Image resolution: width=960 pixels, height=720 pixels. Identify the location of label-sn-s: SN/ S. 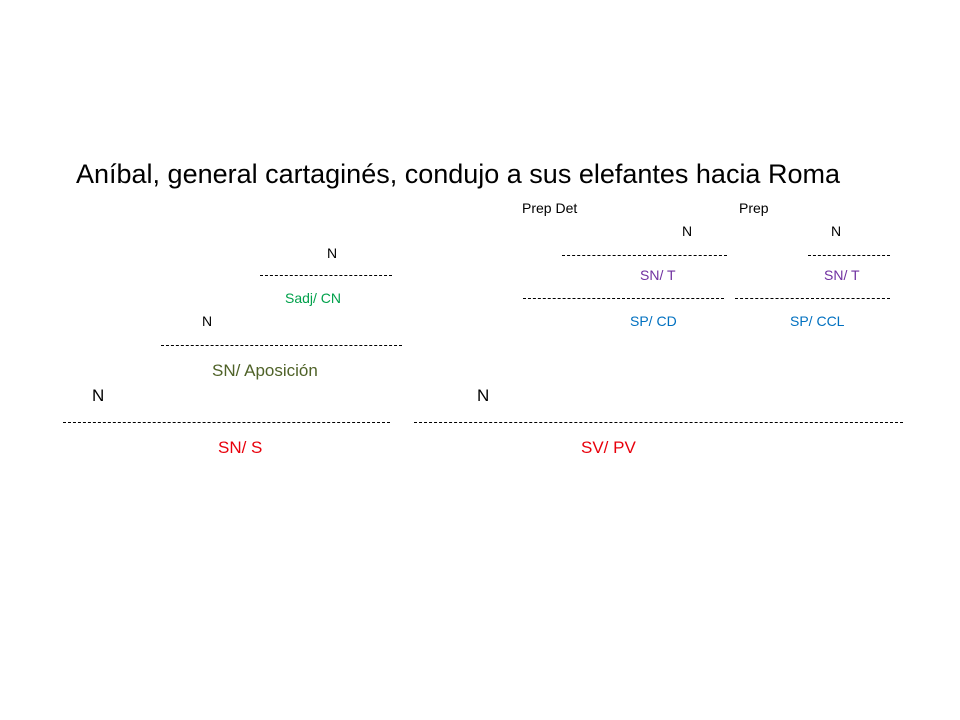
(240, 447).